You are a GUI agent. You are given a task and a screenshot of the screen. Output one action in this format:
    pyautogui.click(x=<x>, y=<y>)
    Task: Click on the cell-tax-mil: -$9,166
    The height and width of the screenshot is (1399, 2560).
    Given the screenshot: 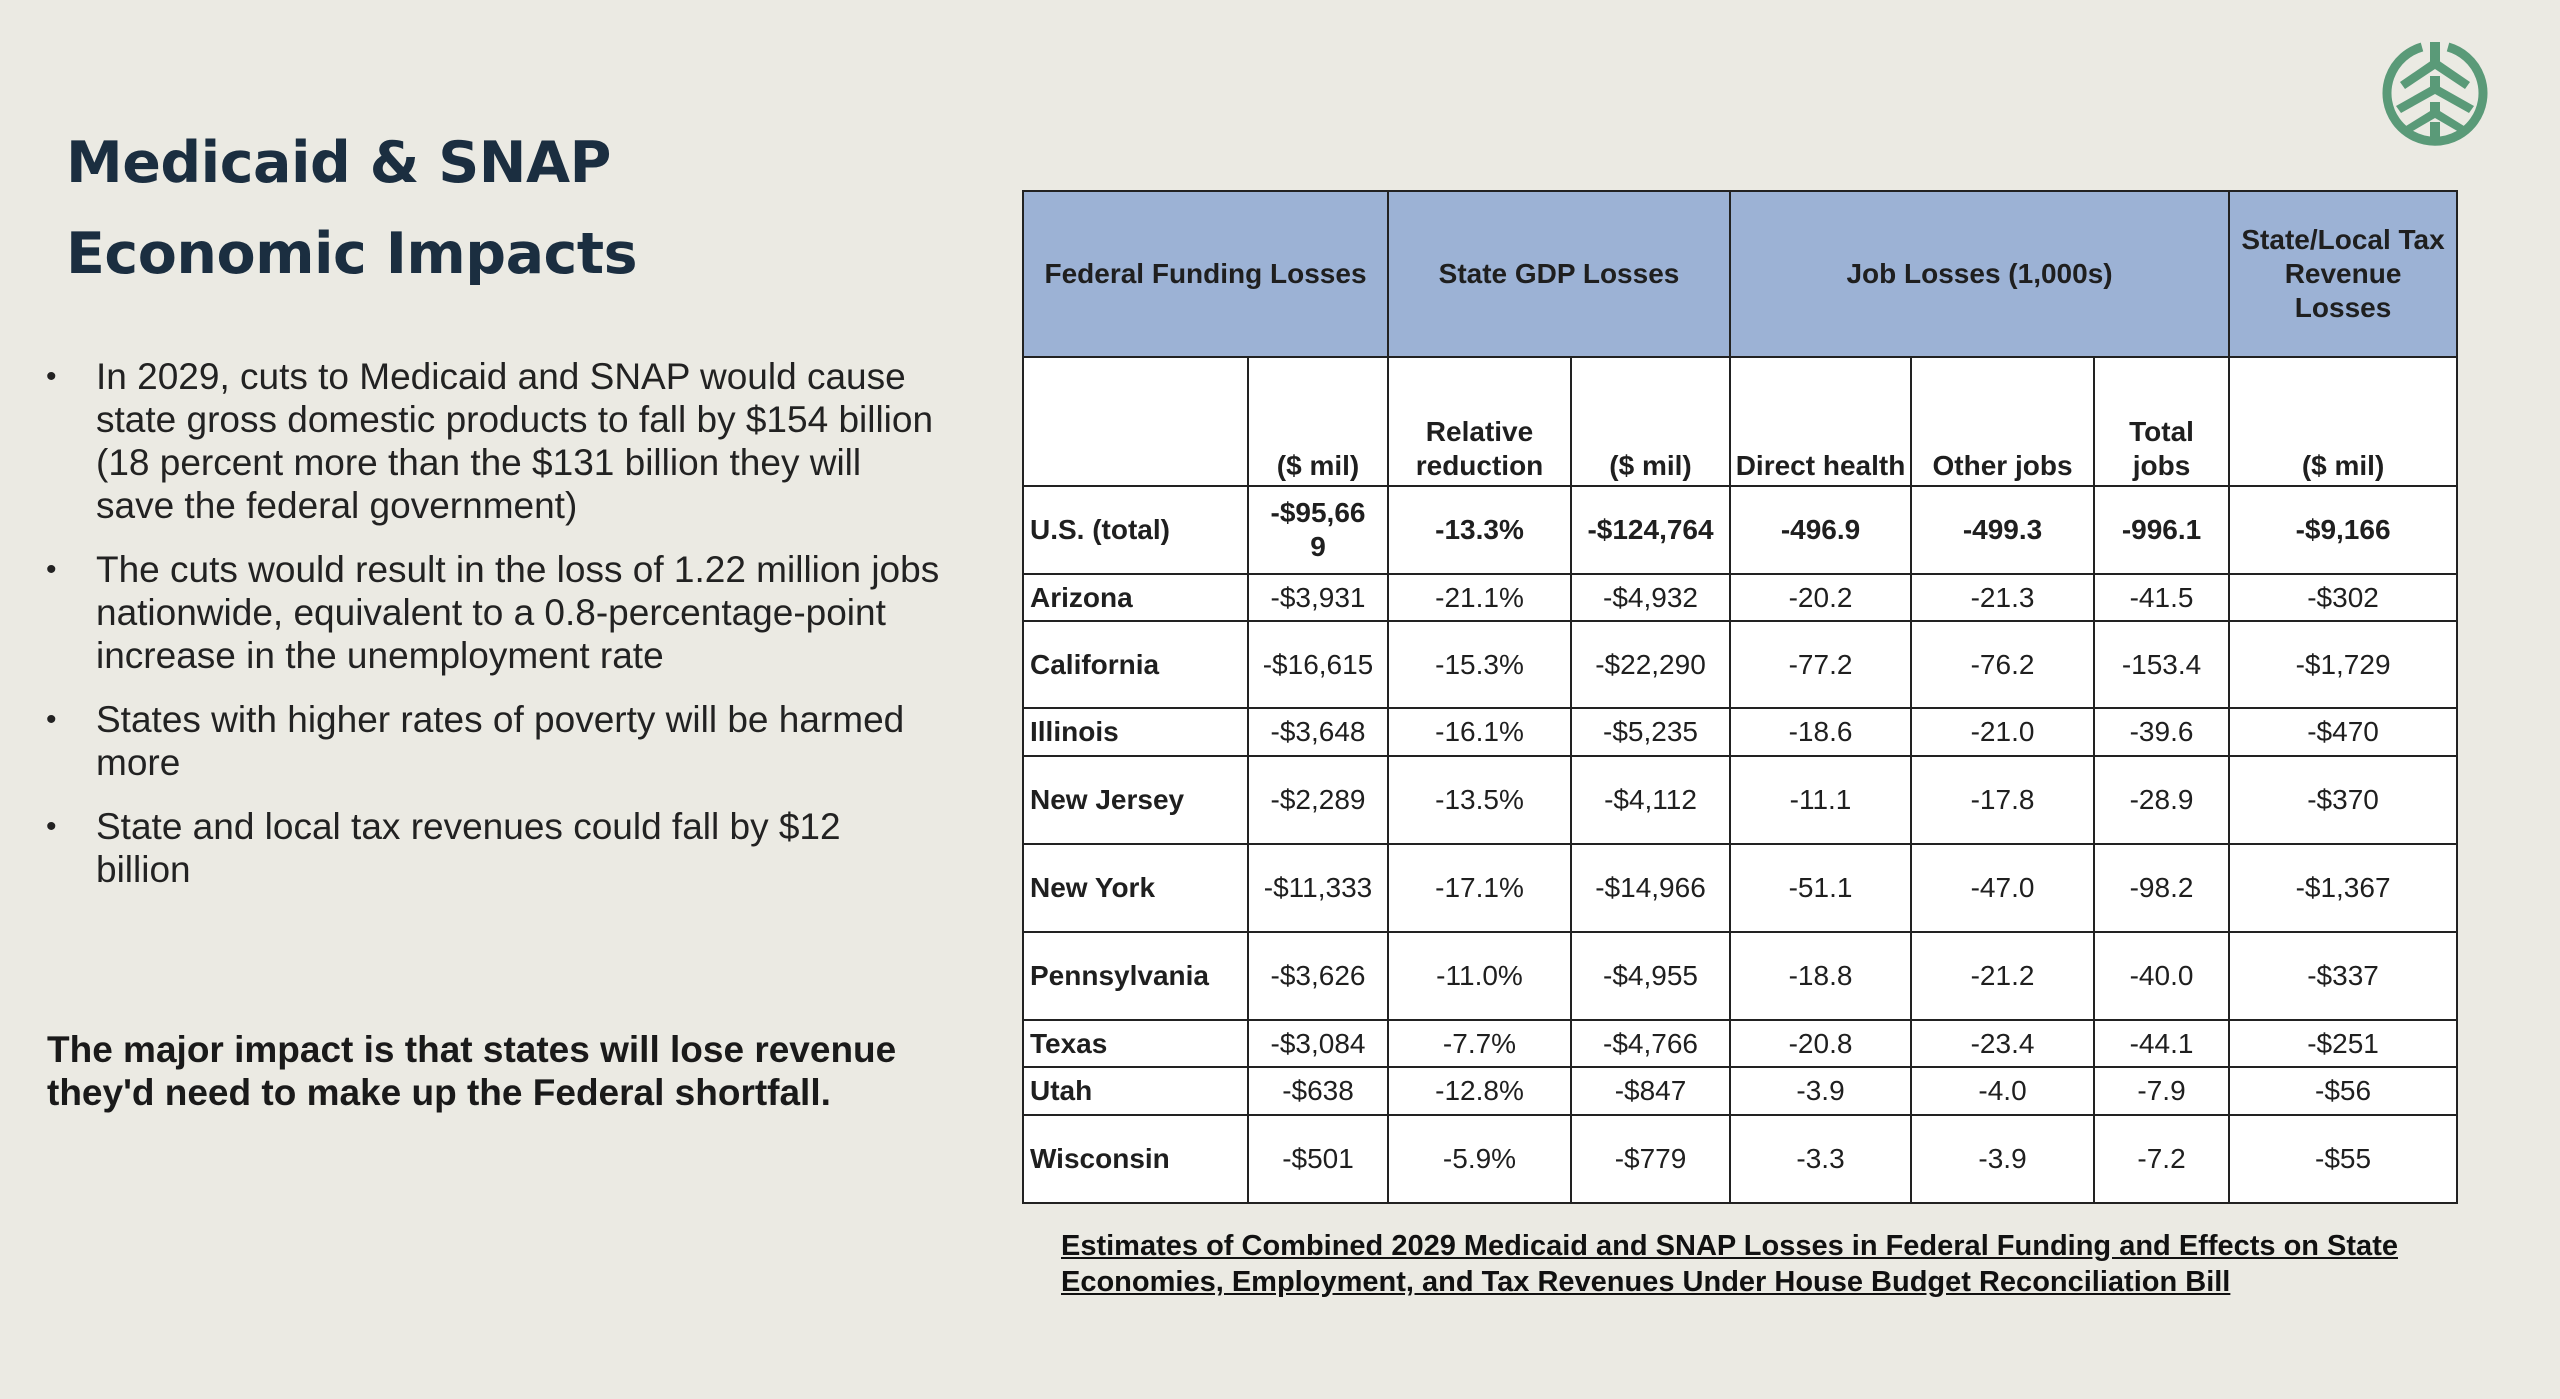 What is the action you would take?
    pyautogui.click(x=2343, y=530)
    